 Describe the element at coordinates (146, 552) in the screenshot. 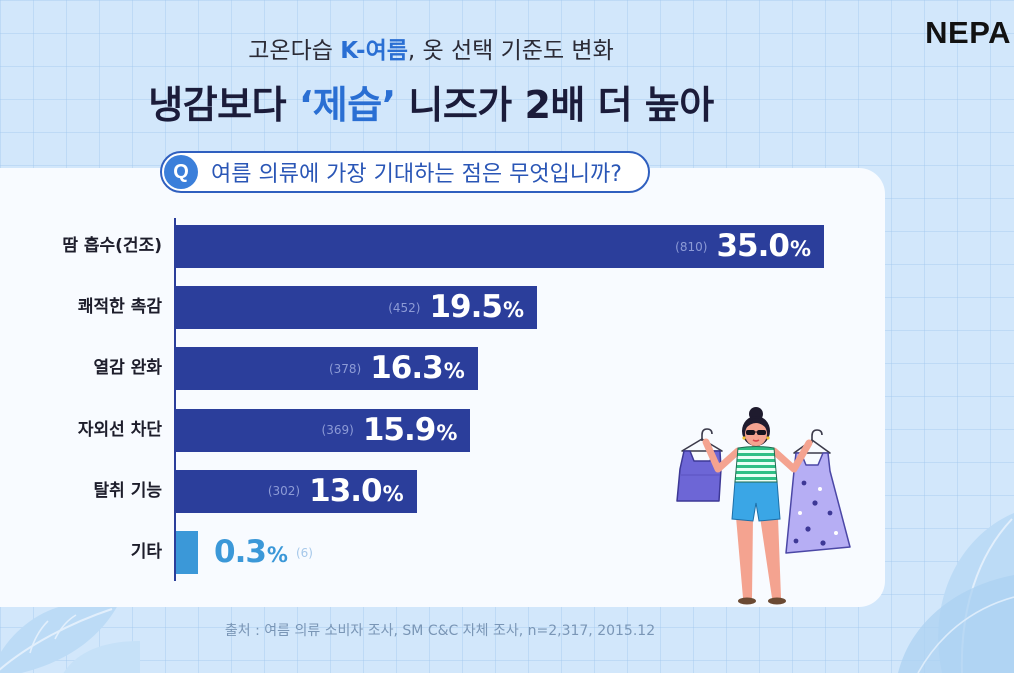

I see `category-label: 기타` at that location.